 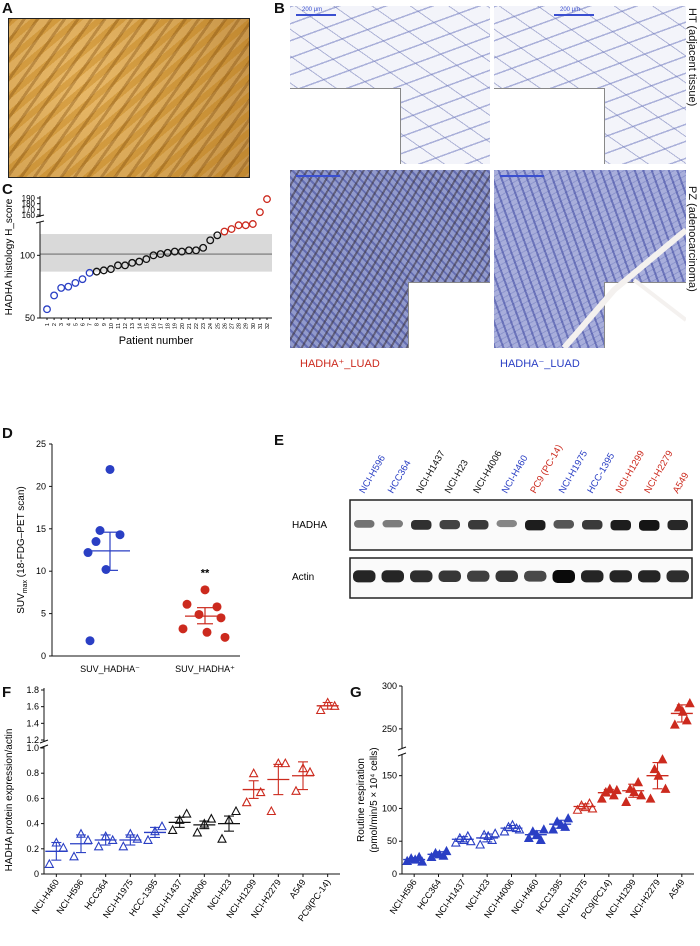 What do you see at coordinates (32, 748) in the screenshot?
I see `y-tick-label: 1.0` at bounding box center [32, 748].